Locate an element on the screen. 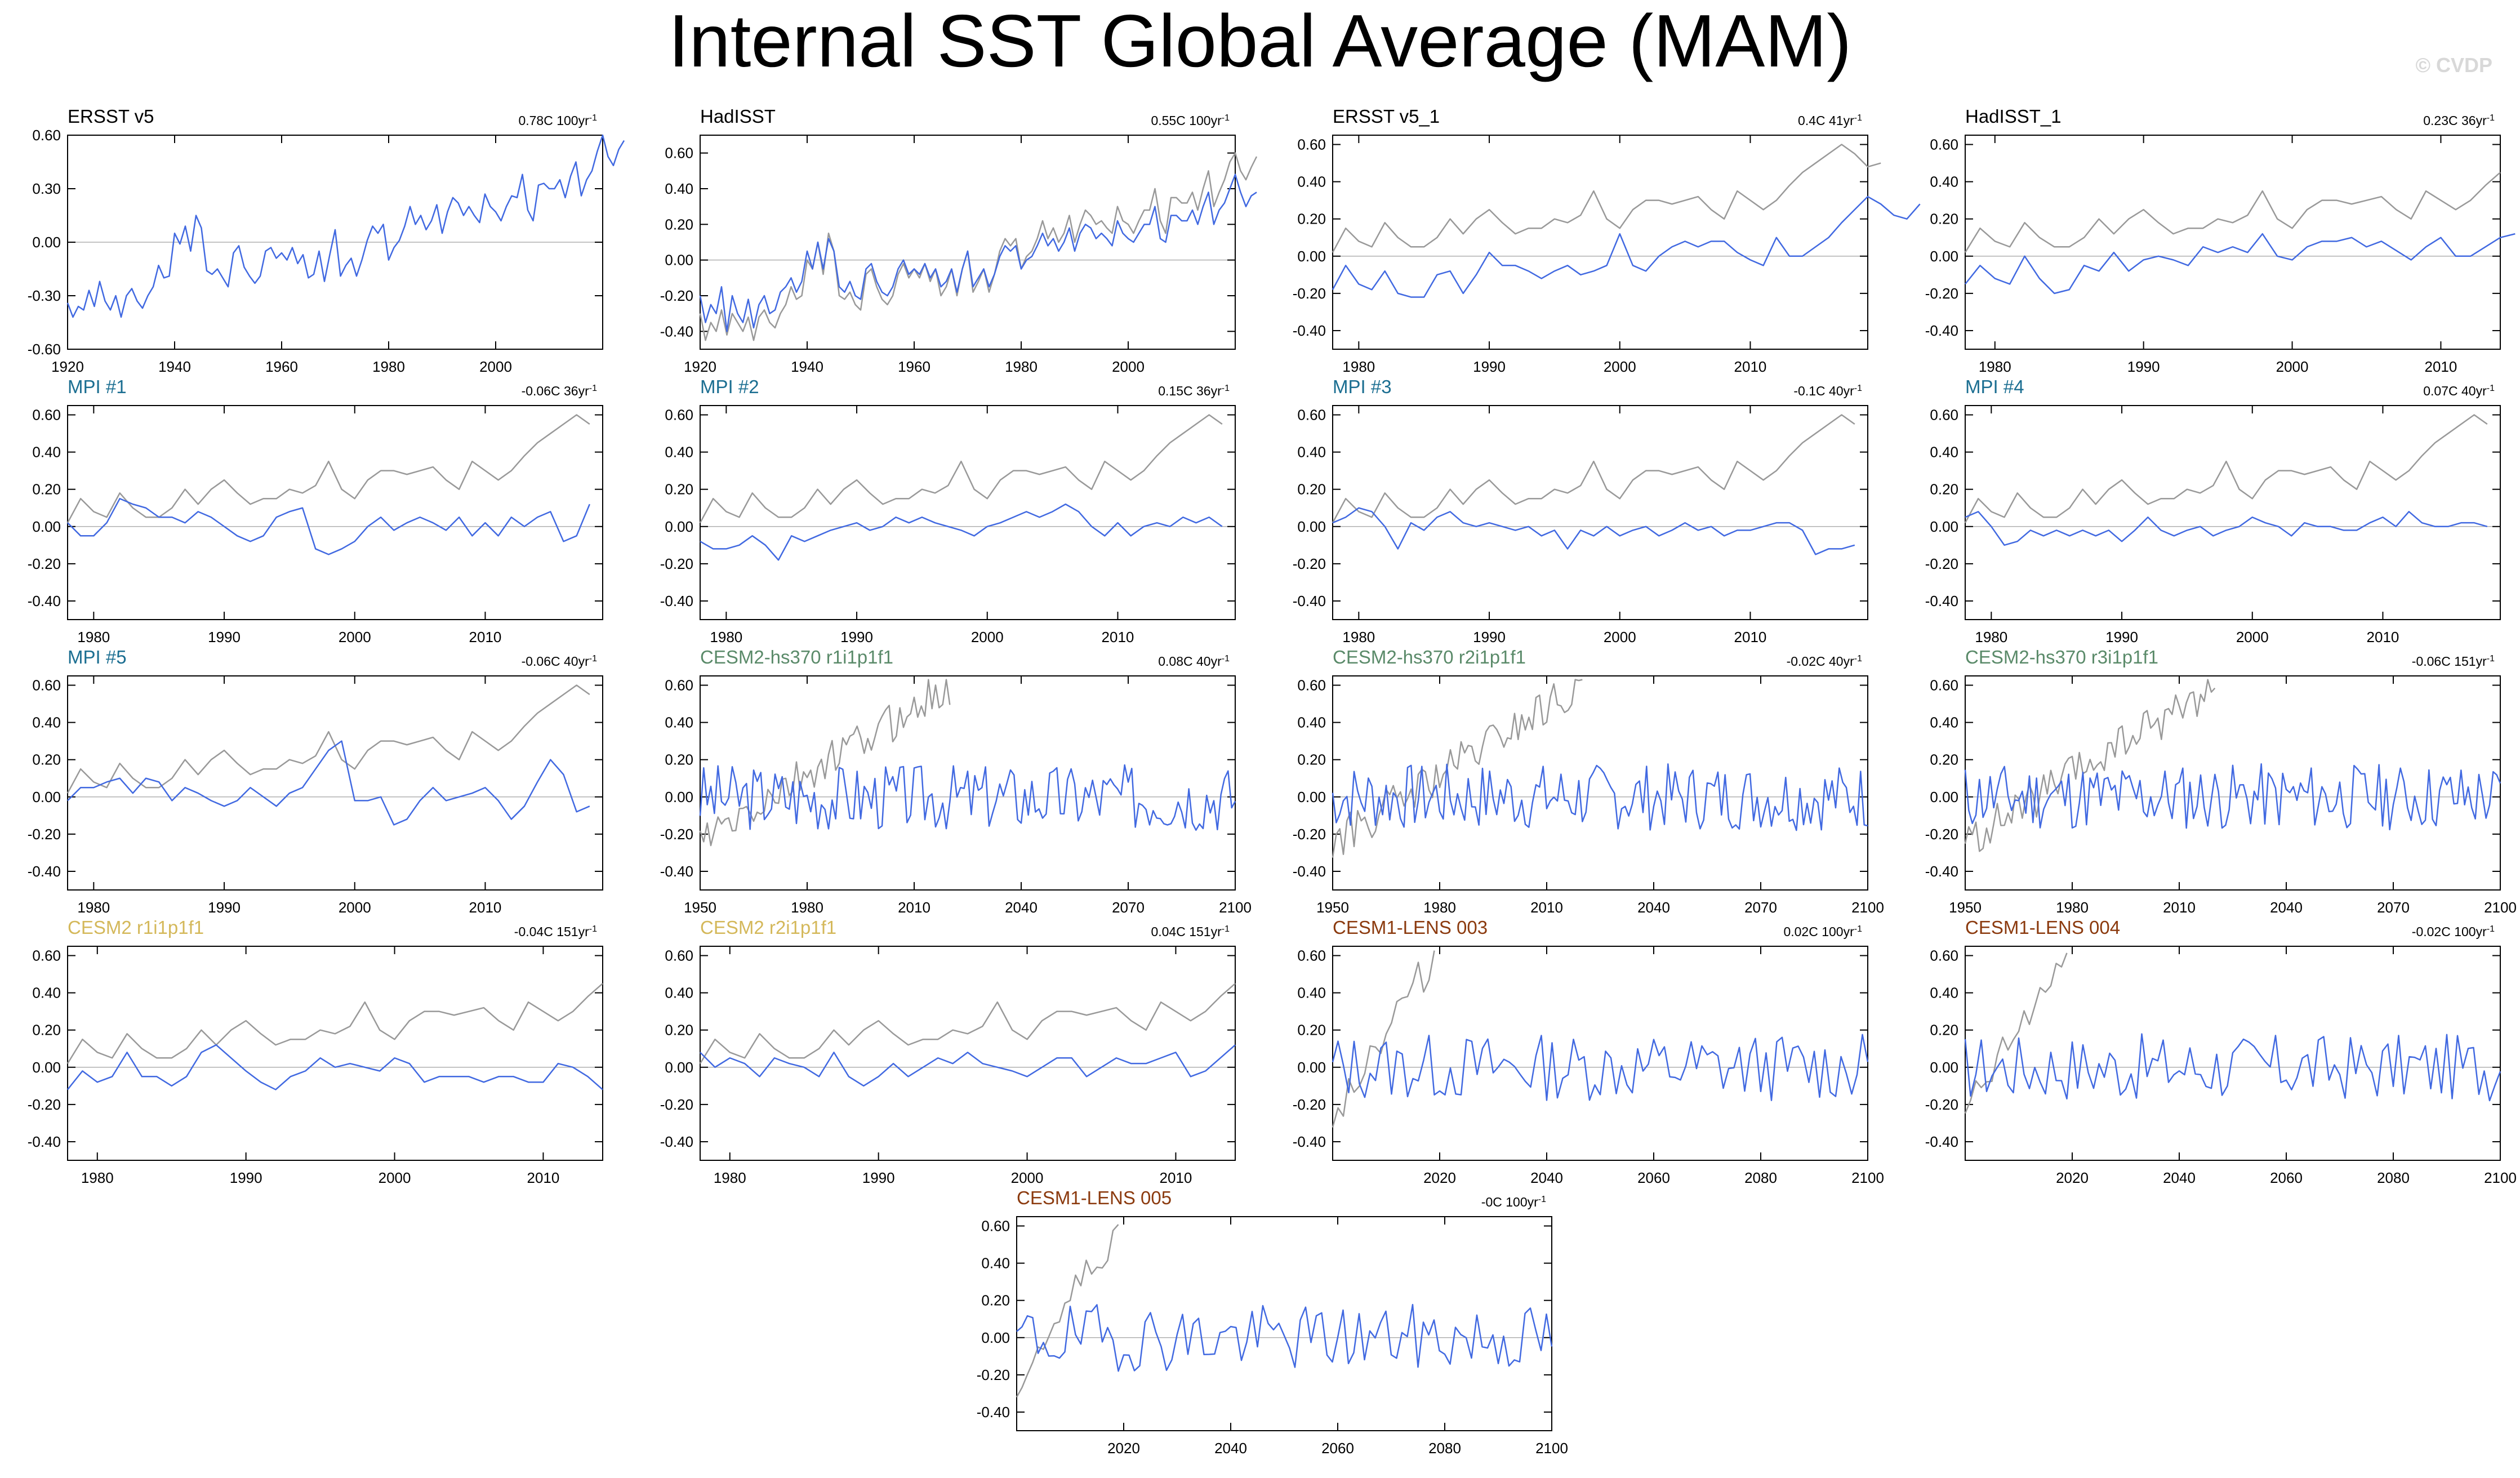 Image resolution: width=2520 pixels, height=1478 pixels. x-tick-label: 1960 is located at coordinates (914, 366).